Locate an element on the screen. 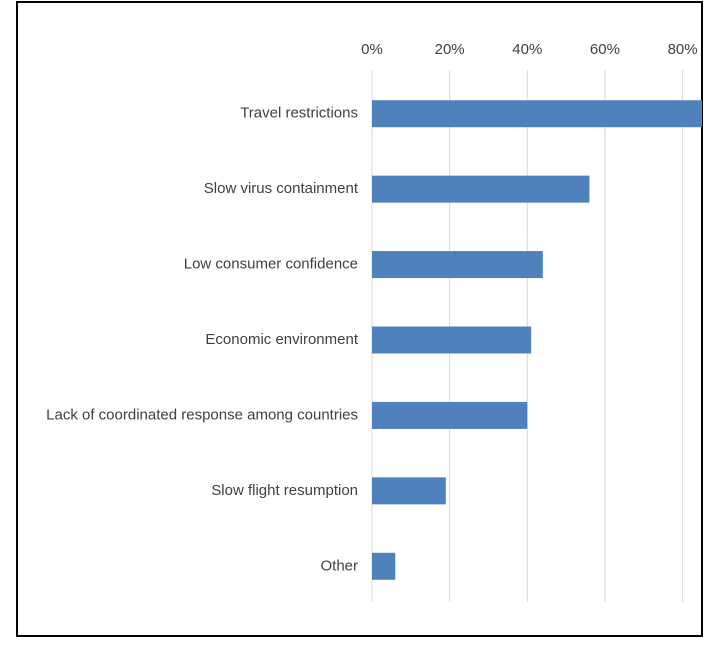  x-tick-label: 60% is located at coordinates (605, 49).